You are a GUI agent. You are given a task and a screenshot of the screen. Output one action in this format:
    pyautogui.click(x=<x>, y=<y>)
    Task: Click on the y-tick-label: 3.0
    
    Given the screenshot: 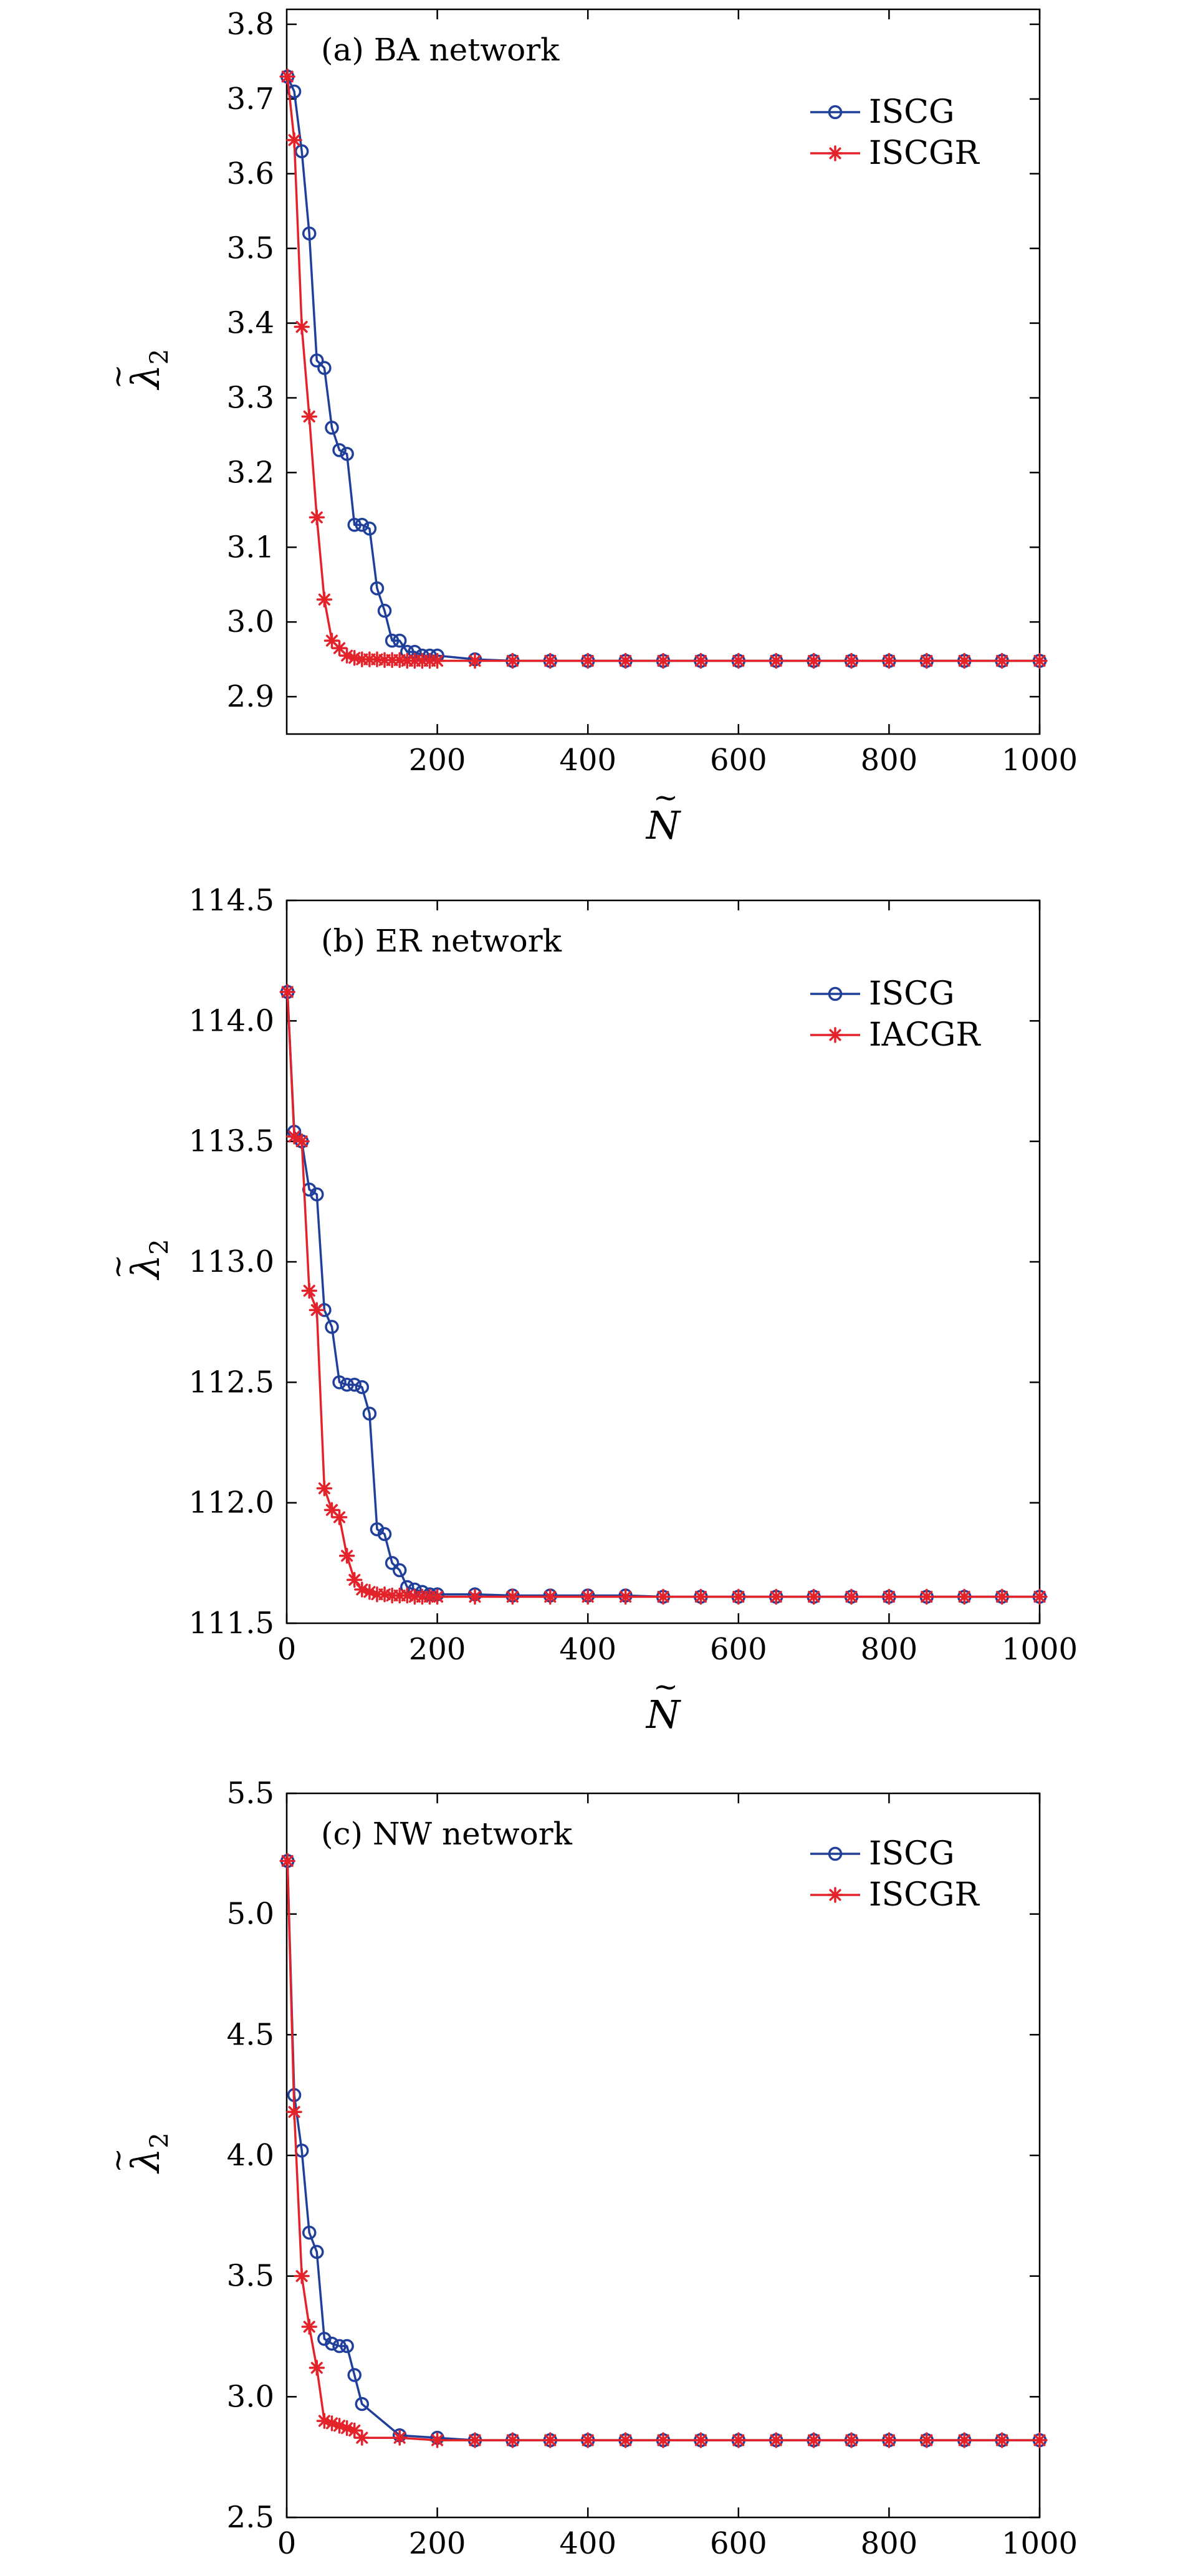 What is the action you would take?
    pyautogui.click(x=251, y=2396)
    